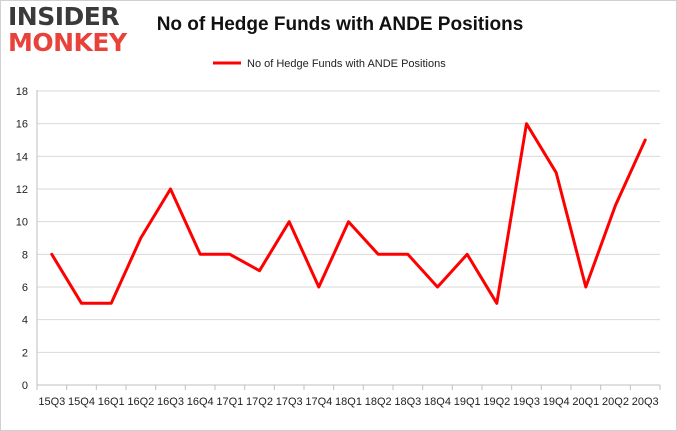  What do you see at coordinates (22, 125) in the screenshot?
I see `y-tick-label: 16` at bounding box center [22, 125].